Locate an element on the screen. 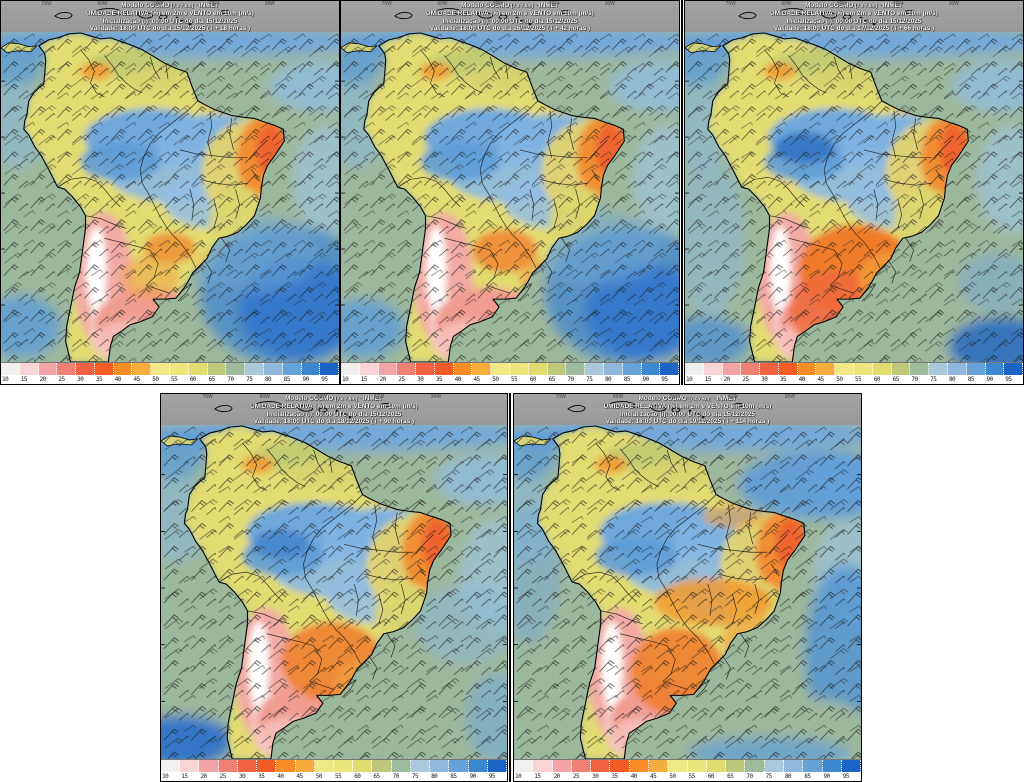 This screenshot has width=1024, height=782. colorbar-tick-label: 55 is located at coordinates (858, 379).